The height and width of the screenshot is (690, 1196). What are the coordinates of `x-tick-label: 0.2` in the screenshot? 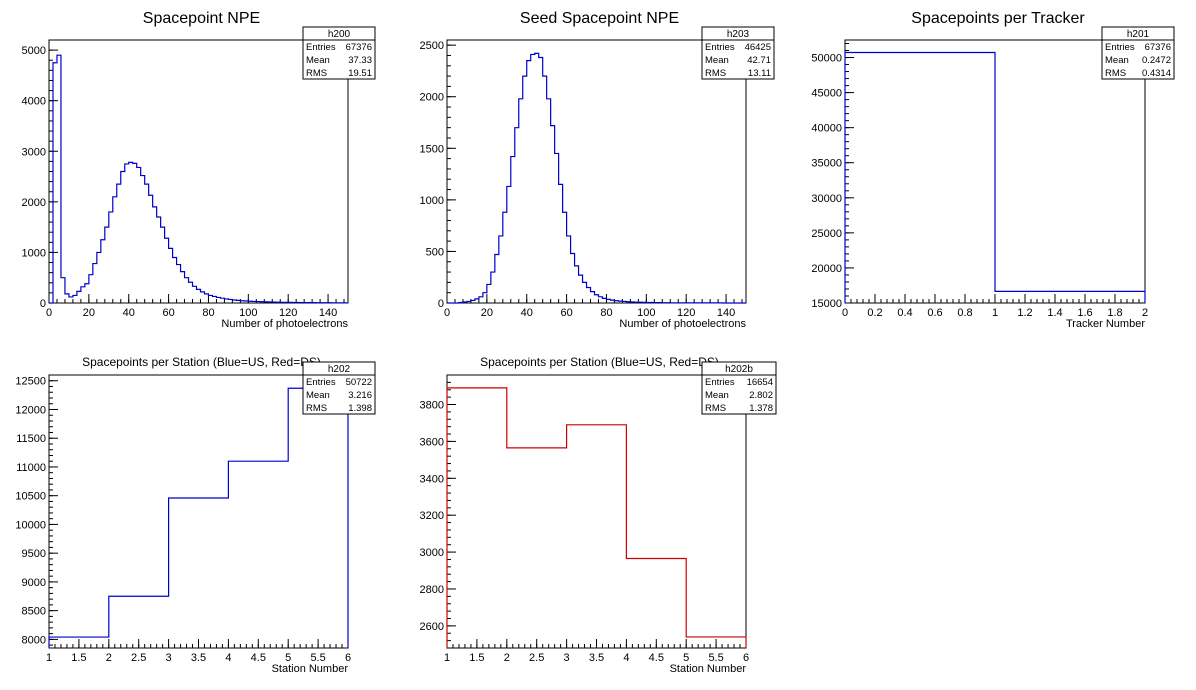 It's located at (874, 313).